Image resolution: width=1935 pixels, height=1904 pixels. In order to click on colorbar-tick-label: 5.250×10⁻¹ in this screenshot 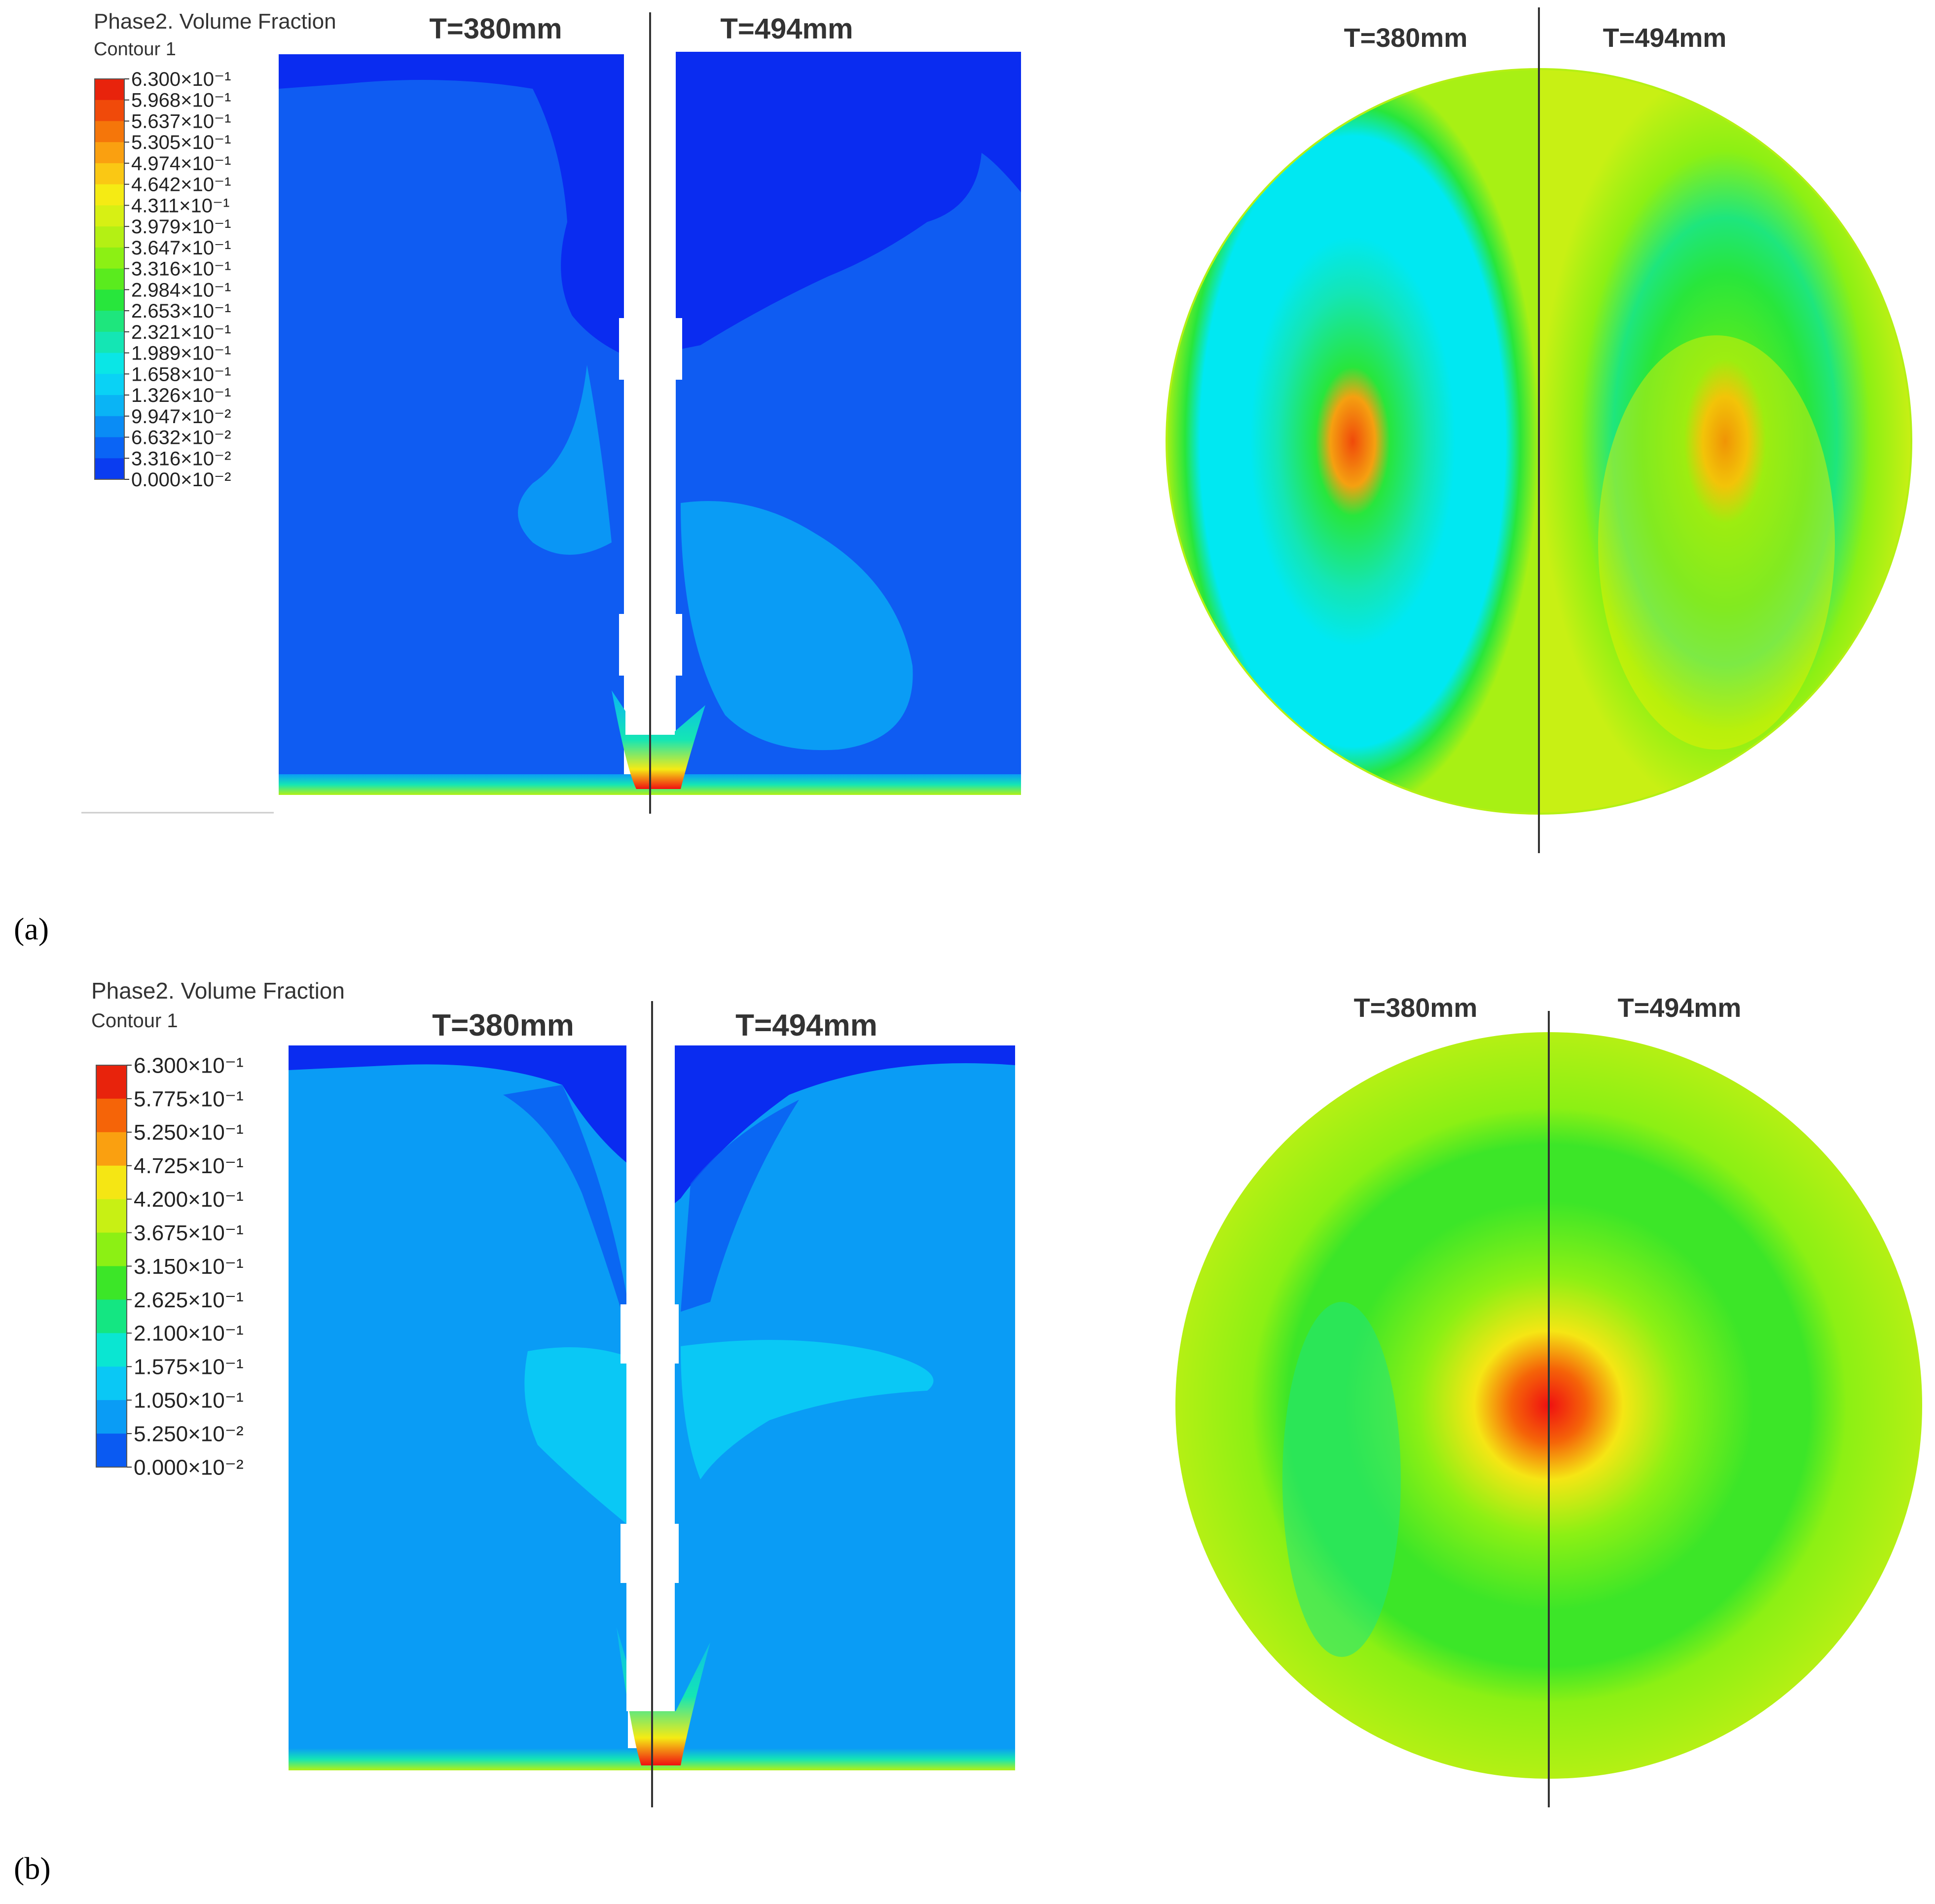, I will do `click(189, 1132)`.